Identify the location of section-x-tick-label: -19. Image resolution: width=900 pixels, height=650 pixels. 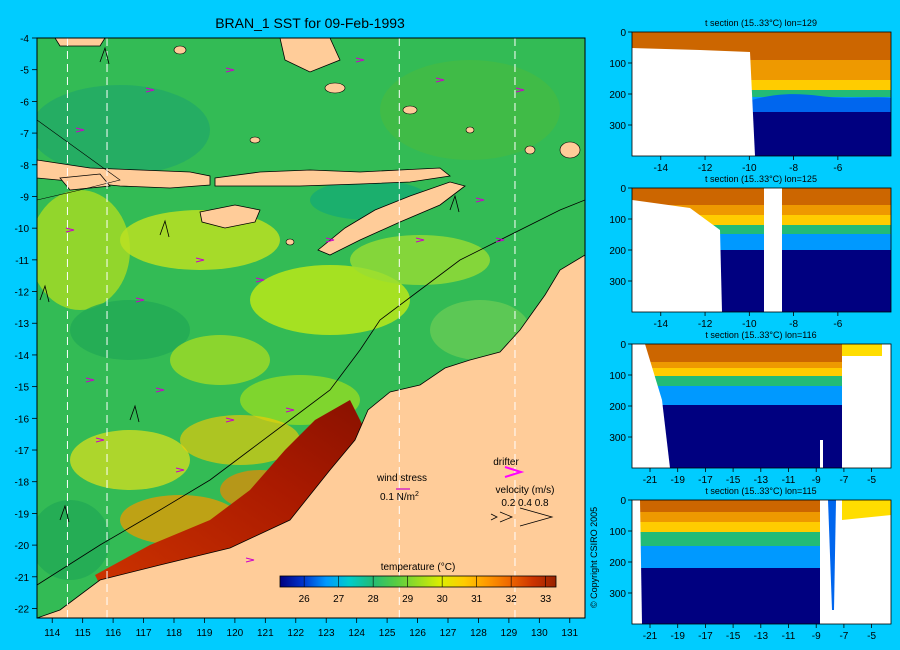
(677, 636).